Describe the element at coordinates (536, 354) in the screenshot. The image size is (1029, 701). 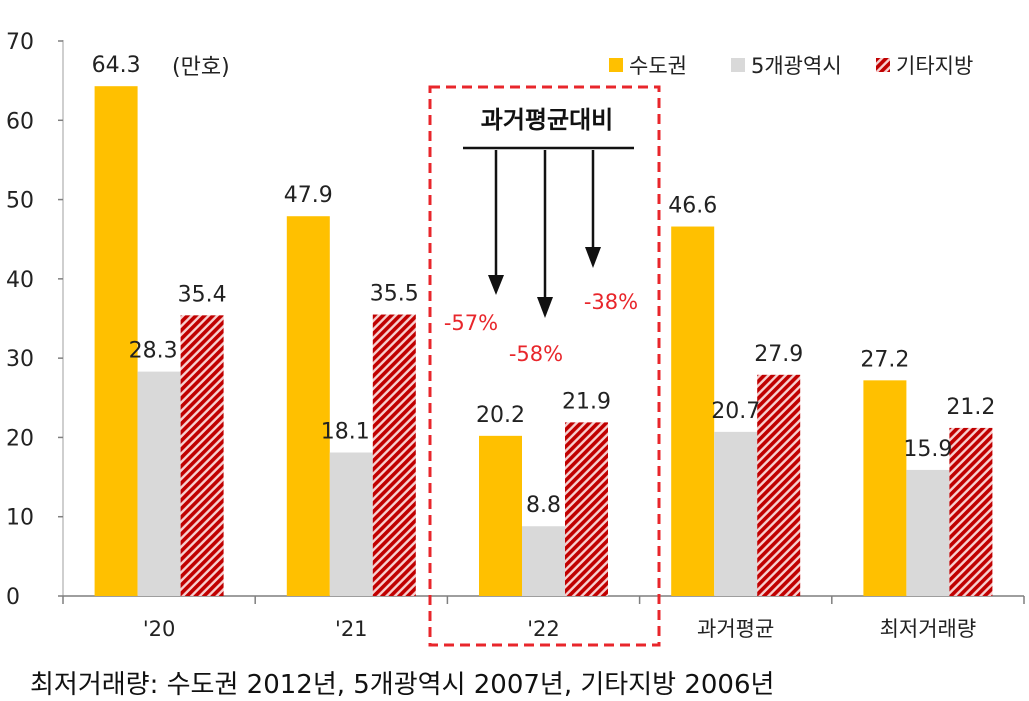
I see `change-metro: -58%` at that location.